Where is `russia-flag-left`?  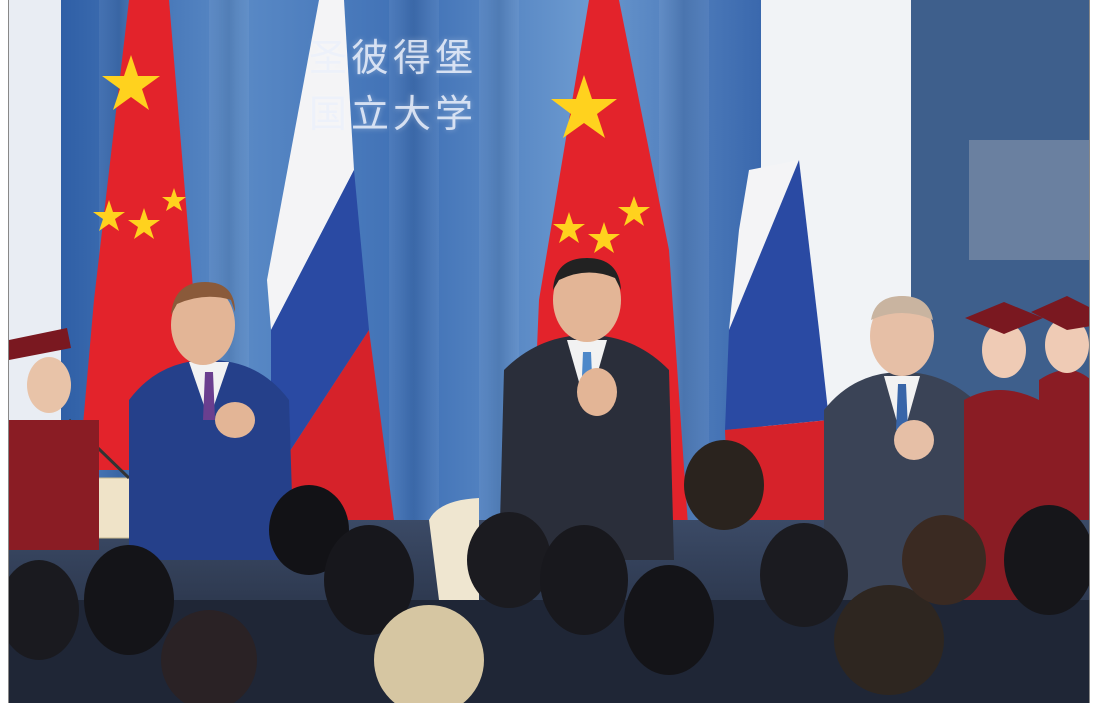
russia-flag-left is located at coordinates (330, 260).